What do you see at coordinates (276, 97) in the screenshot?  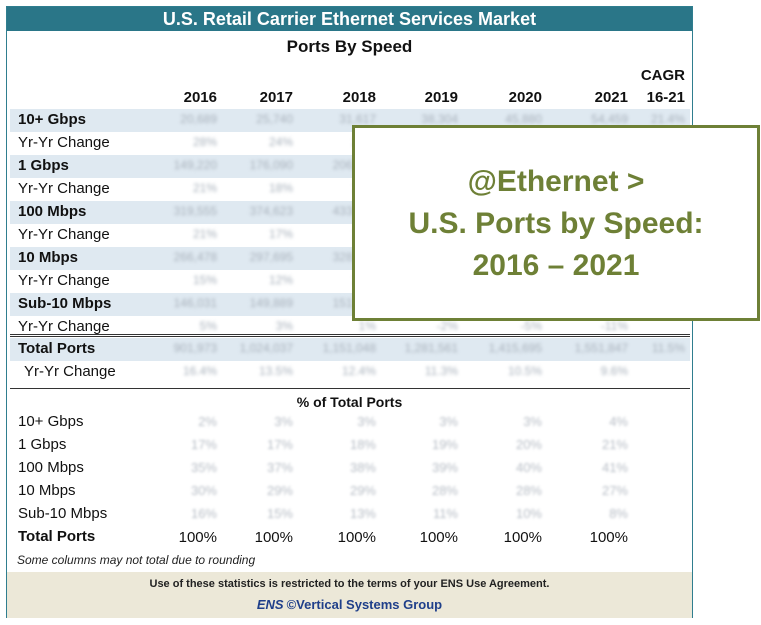 I see `year-header: 2017` at bounding box center [276, 97].